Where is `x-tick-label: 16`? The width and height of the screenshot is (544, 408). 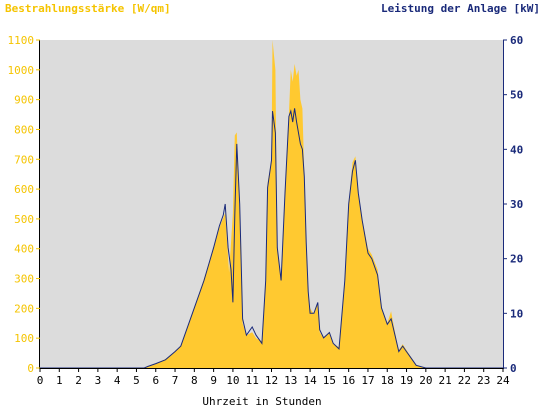 x-tick-label: 16 is located at coordinates (348, 380).